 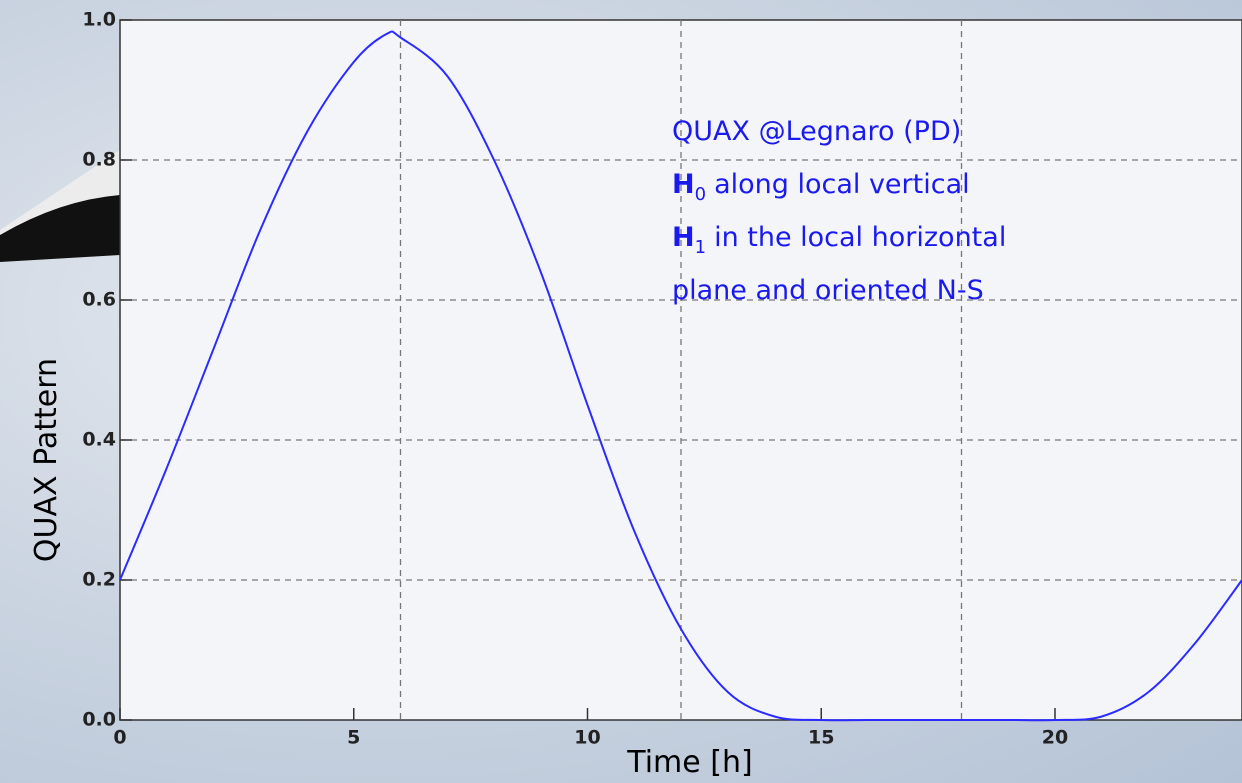 What do you see at coordinates (816, 131) in the screenshot?
I see `annotation-line: QUAX @Legnaro (PD)` at bounding box center [816, 131].